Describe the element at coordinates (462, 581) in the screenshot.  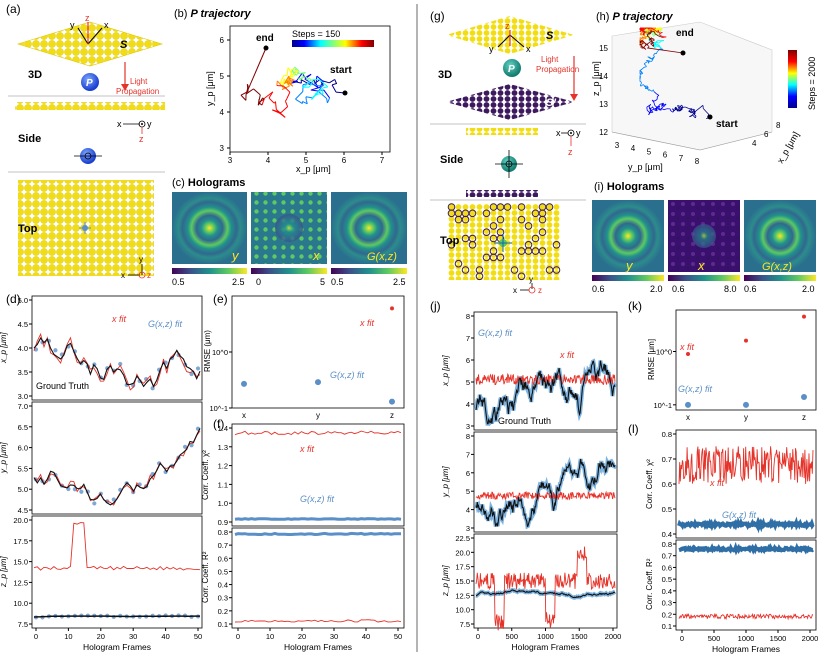
I see `tick-label: 15.0` at that location.